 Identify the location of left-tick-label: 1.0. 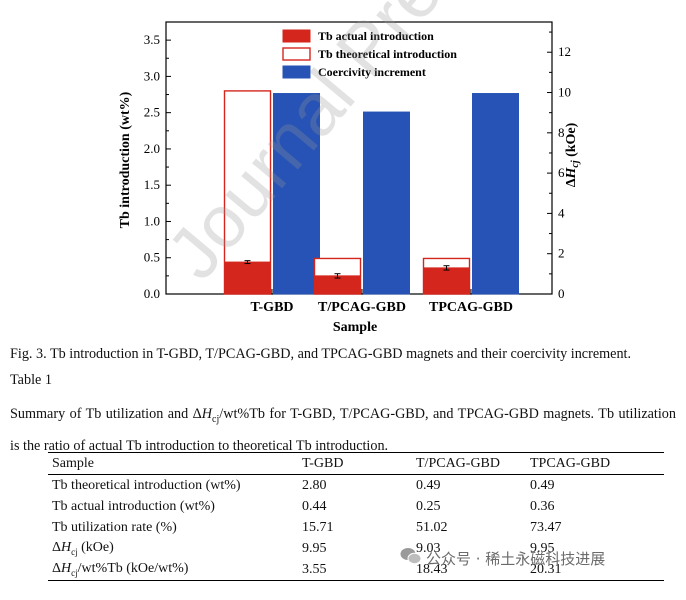
(152, 220).